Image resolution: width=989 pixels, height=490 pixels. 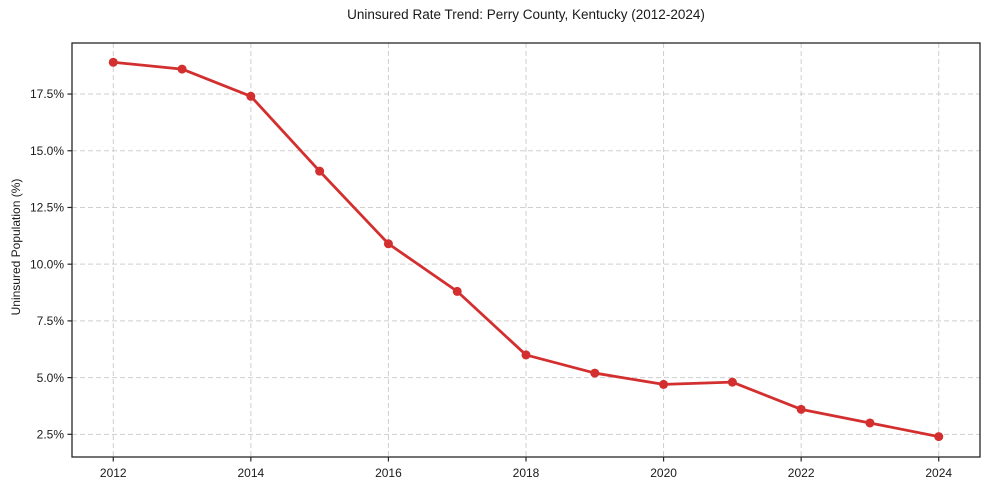 I want to click on y-tick-label: 12.5%, so click(x=47, y=208).